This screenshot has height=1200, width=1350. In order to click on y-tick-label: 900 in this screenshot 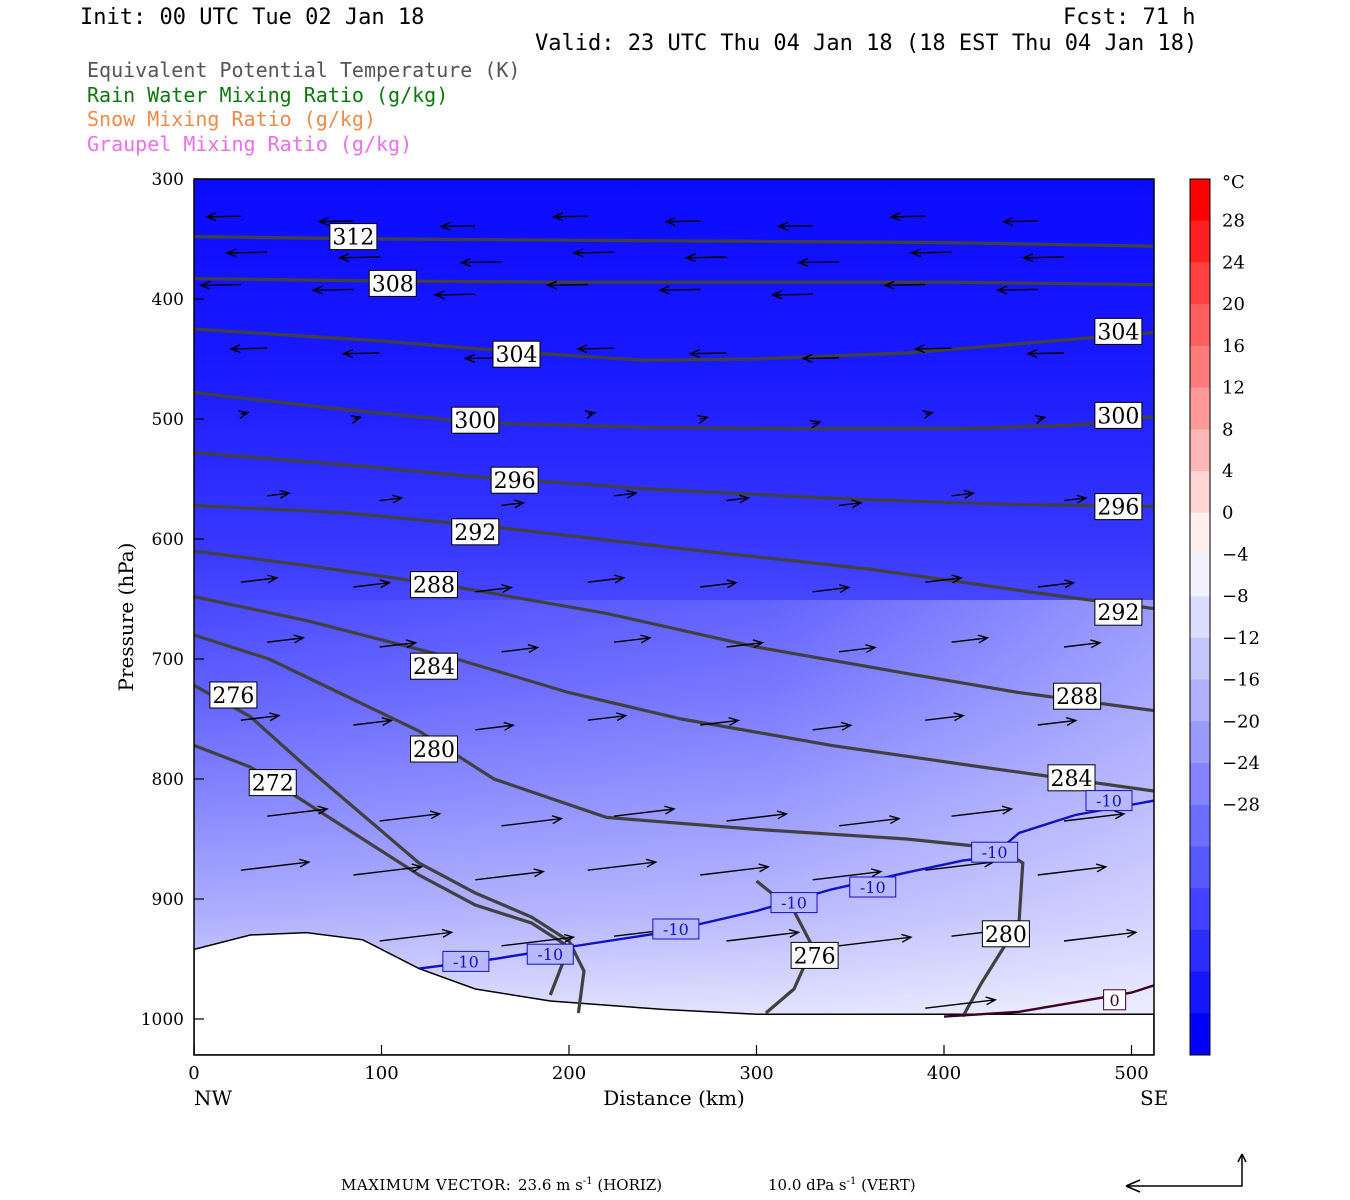, I will do `click(168, 900)`.